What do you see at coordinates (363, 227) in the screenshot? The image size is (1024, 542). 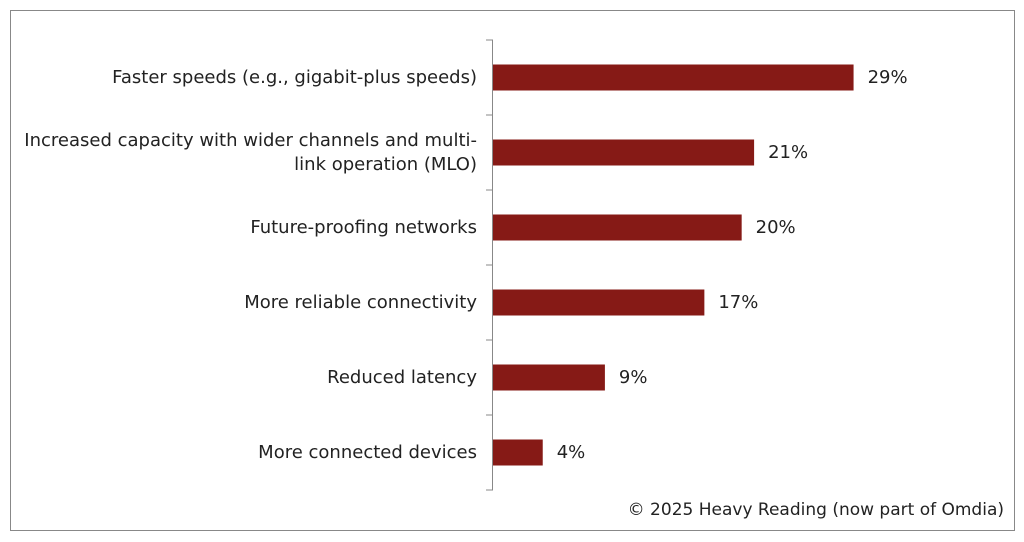 I see `category-label: Future-proofing networks` at bounding box center [363, 227].